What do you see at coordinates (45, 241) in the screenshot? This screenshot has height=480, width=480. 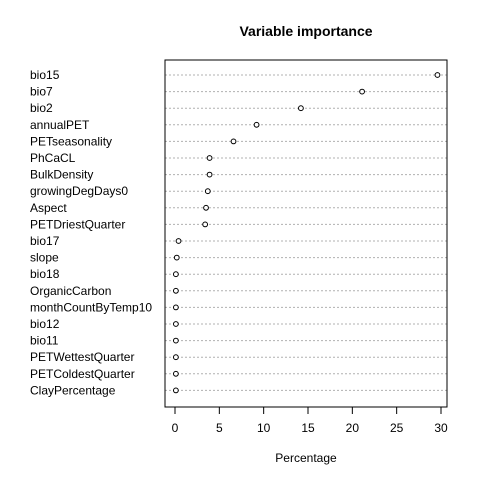 I see `category-label: bio17` at bounding box center [45, 241].